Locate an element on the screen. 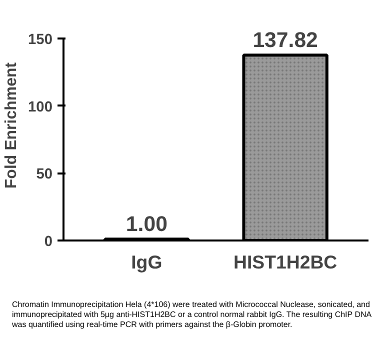 This screenshot has height=360, width=383. x-tick-label: HIST1H2BC is located at coordinates (285, 262).